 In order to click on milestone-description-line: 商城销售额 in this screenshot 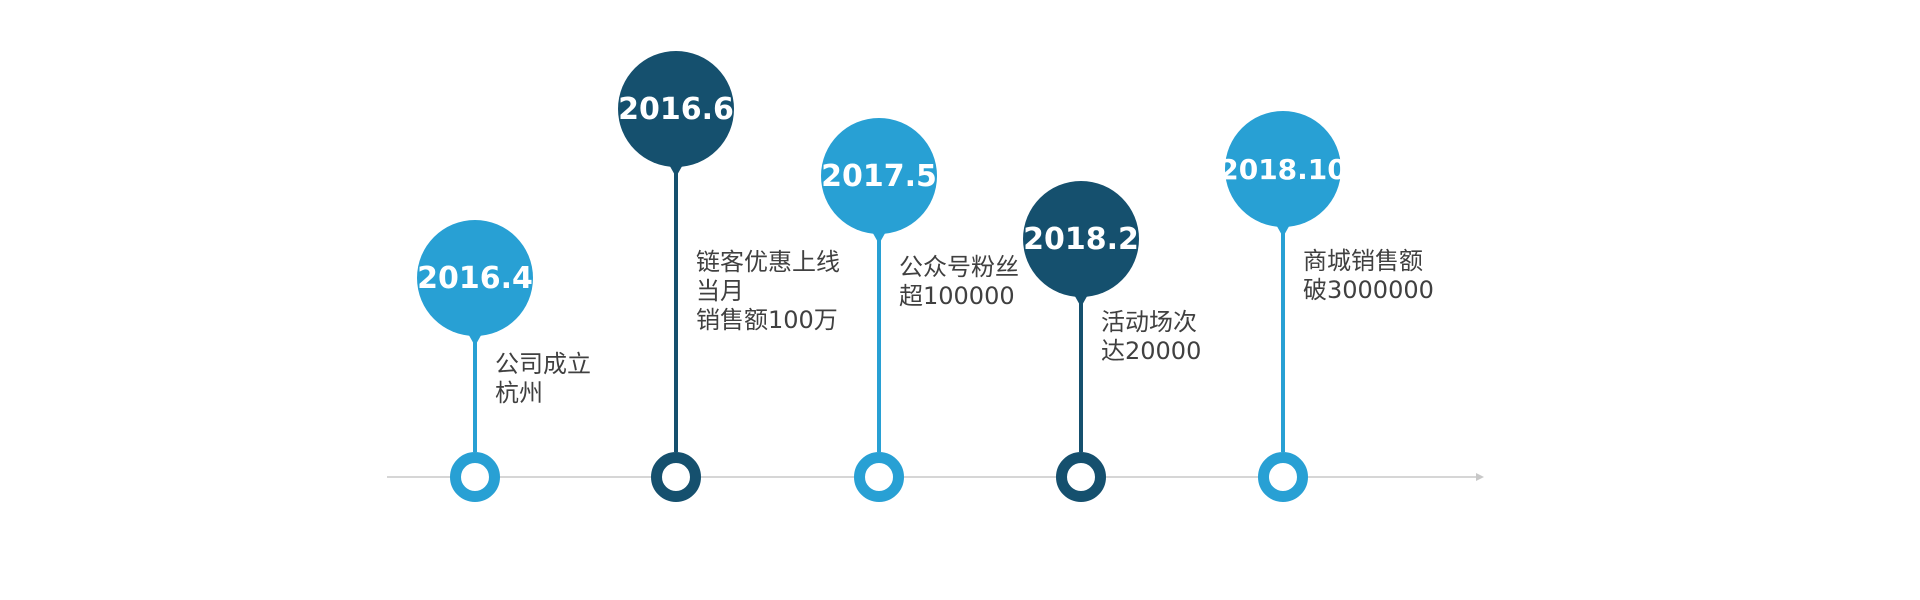, I will do `click(1363, 261)`.